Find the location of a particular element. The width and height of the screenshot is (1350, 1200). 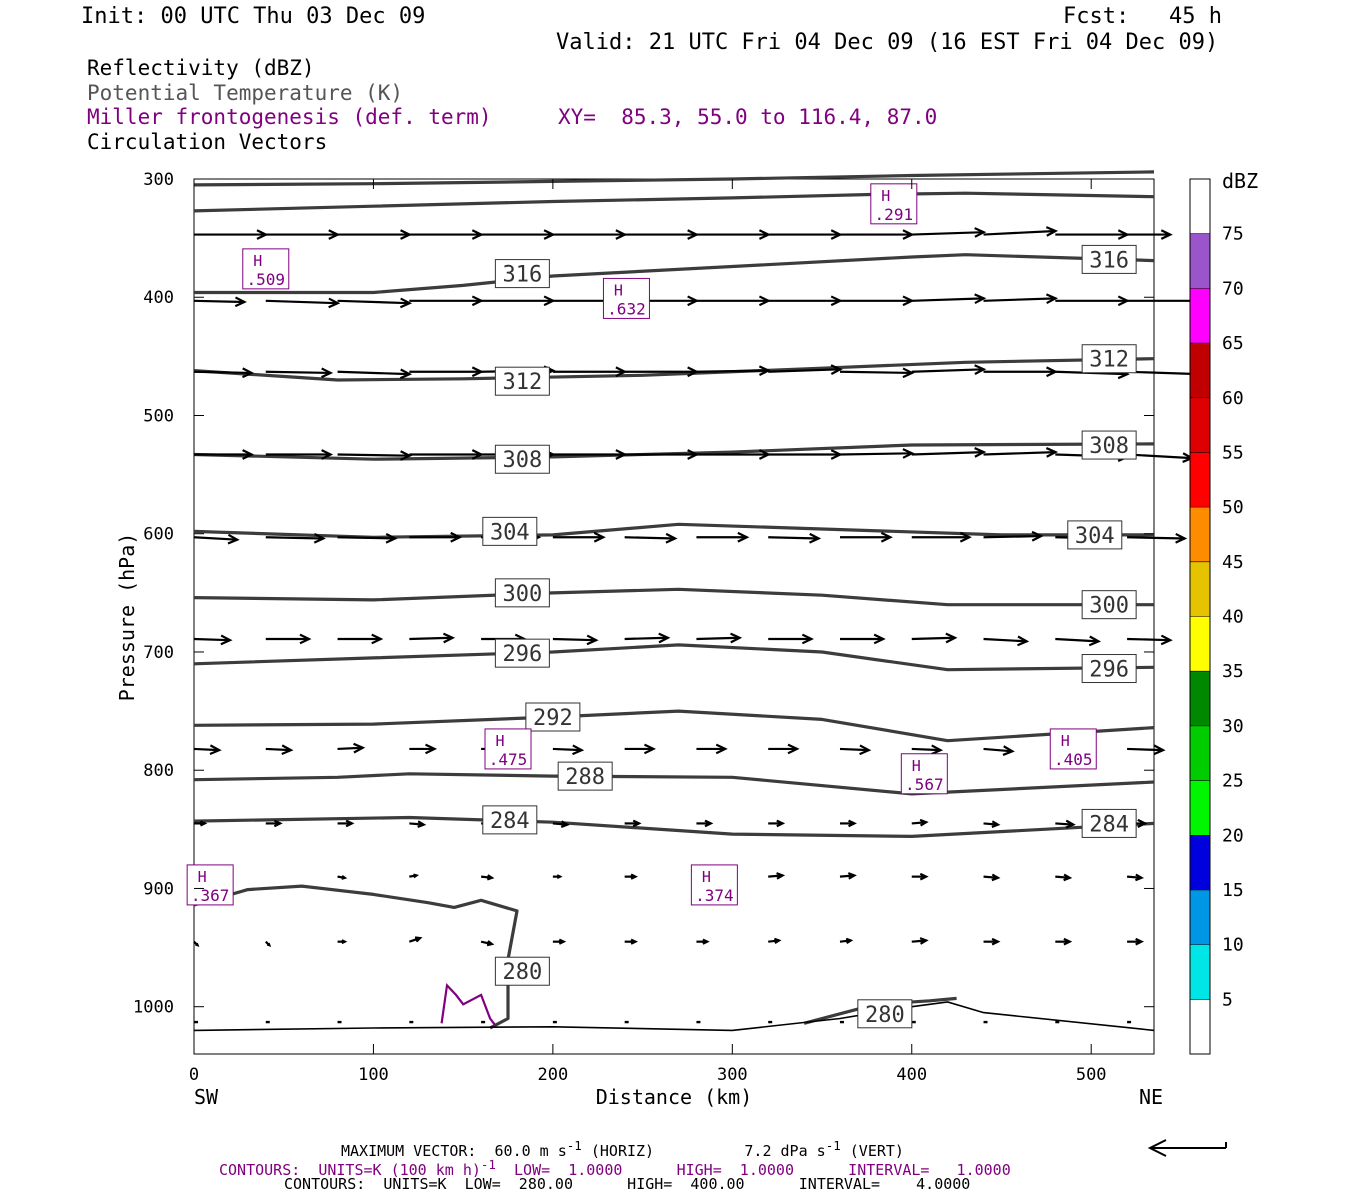

frontogenesis-high-value: .567 is located at coordinates (924, 784).